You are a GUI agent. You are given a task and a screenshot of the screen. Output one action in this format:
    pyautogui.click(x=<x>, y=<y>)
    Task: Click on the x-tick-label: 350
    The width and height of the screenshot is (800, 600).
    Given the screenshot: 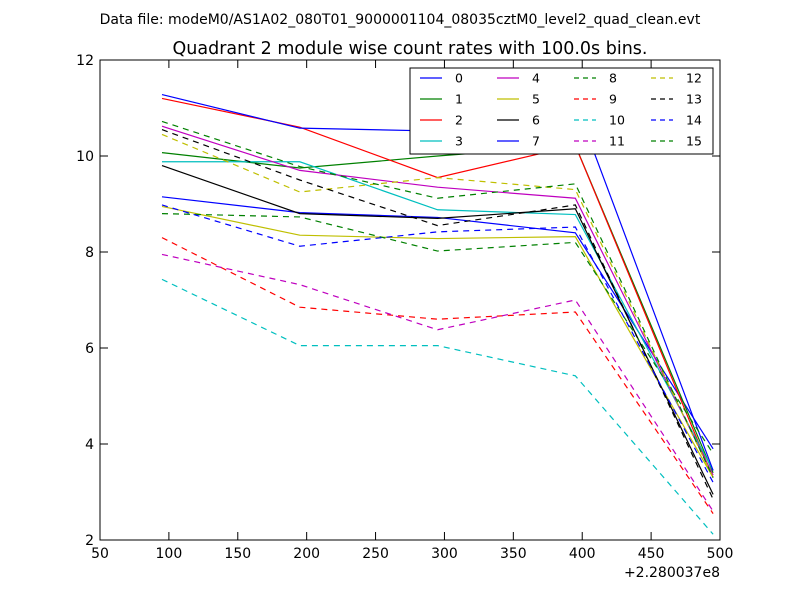 What is the action you would take?
    pyautogui.click(x=513, y=554)
    